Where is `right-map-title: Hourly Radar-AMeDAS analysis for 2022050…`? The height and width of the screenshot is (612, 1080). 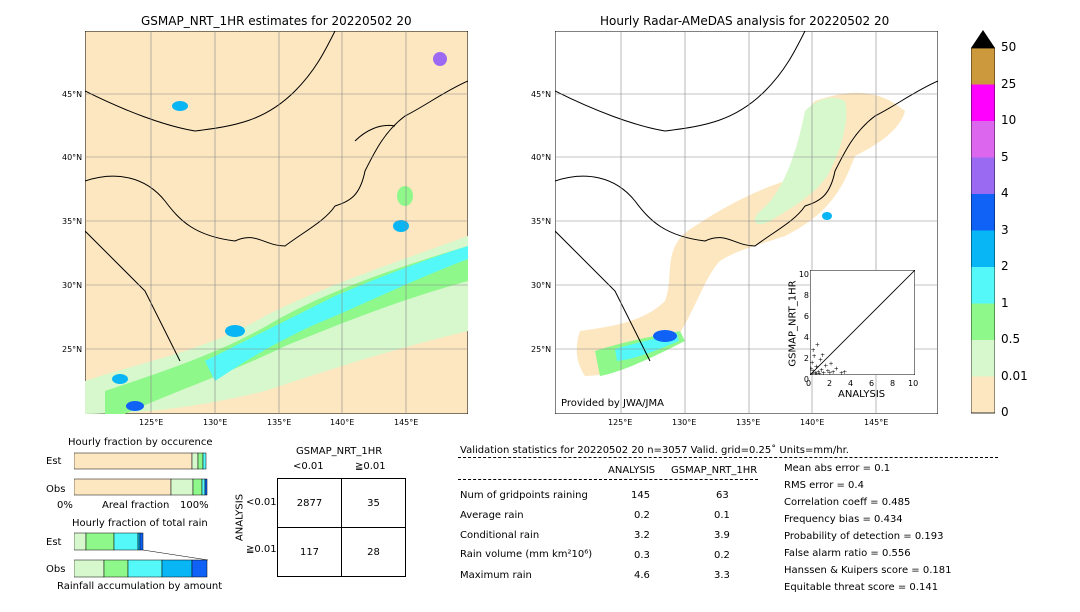
right-map-title: Hourly Radar-AMeDAS analysis for 2022050… is located at coordinates (745, 21).